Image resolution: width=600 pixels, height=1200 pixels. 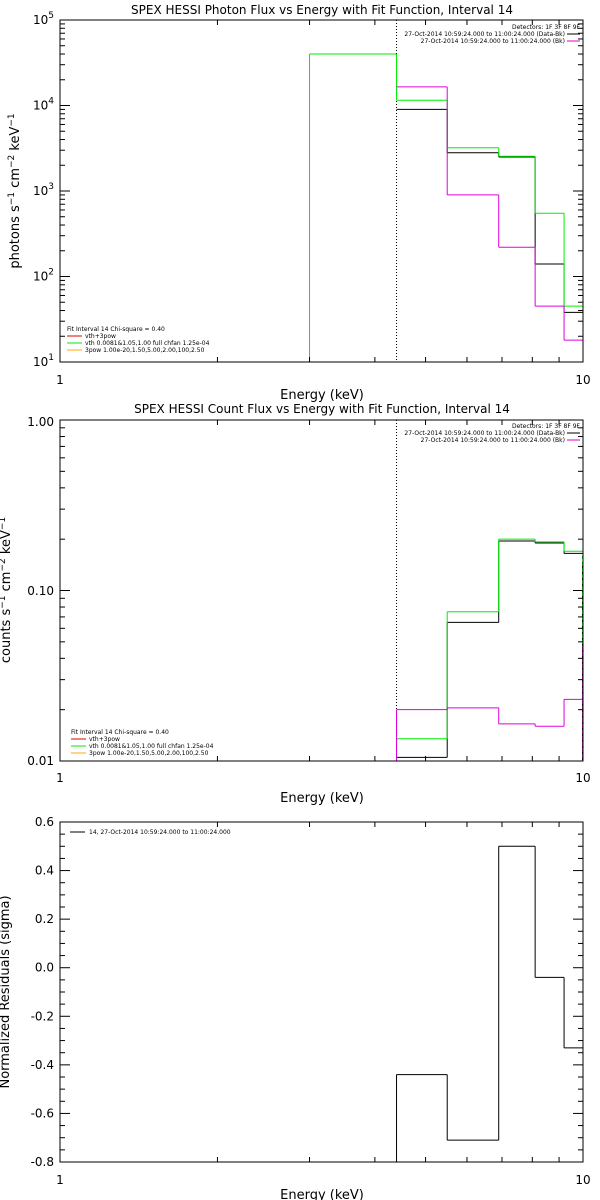 I want to click on y-tick-label: 10², so click(x=43, y=276).